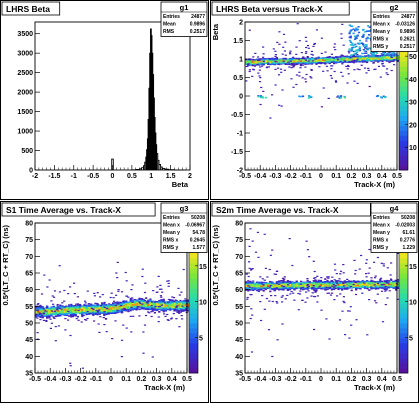 The width and height of the screenshot is (419, 403). Describe the element at coordinates (54, 176) in the screenshot. I see `x-tick-label: -1.5` at that location.